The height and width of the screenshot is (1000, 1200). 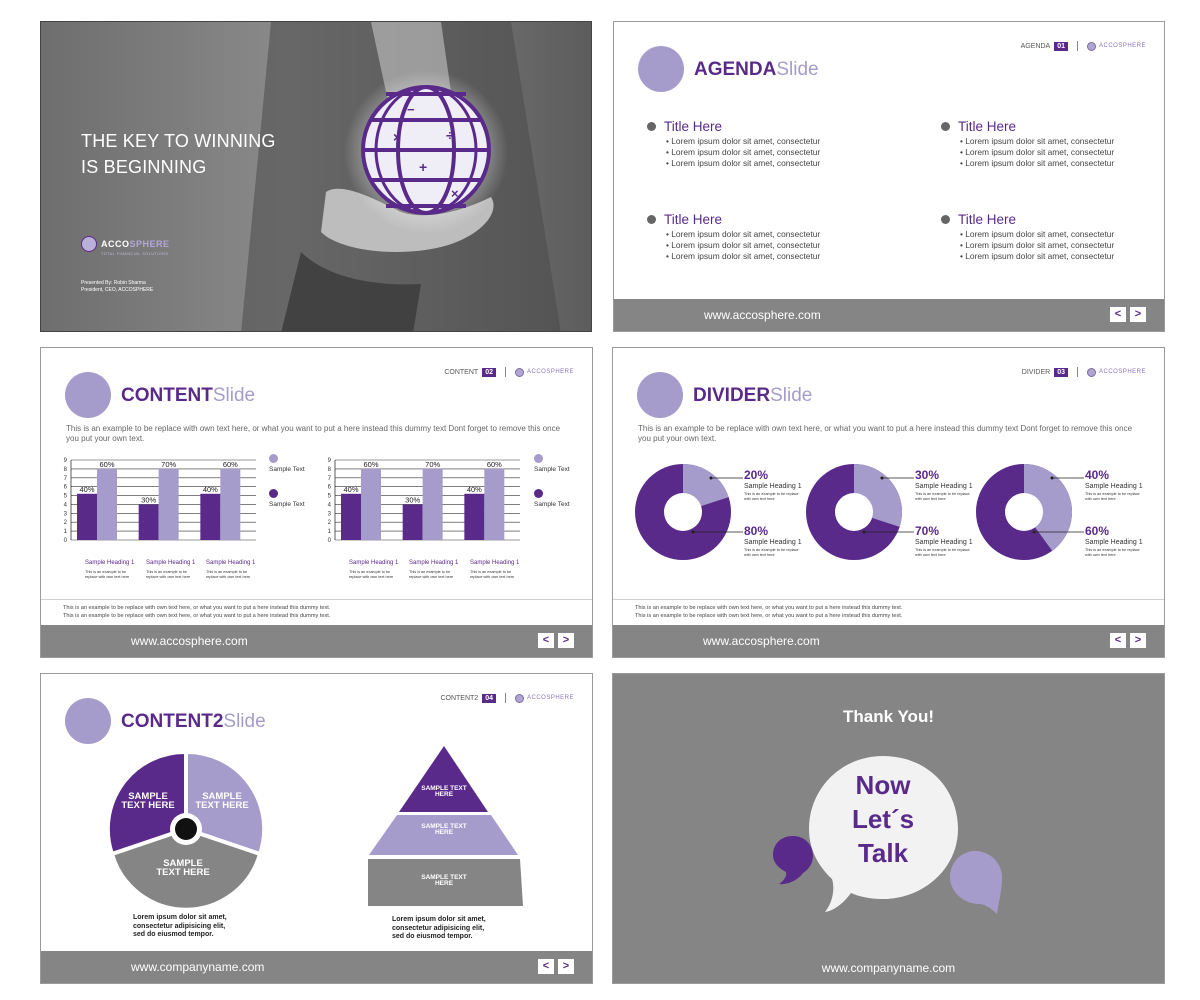 What do you see at coordinates (735, 69) in the screenshot?
I see `title-bold: AGENDA` at bounding box center [735, 69].